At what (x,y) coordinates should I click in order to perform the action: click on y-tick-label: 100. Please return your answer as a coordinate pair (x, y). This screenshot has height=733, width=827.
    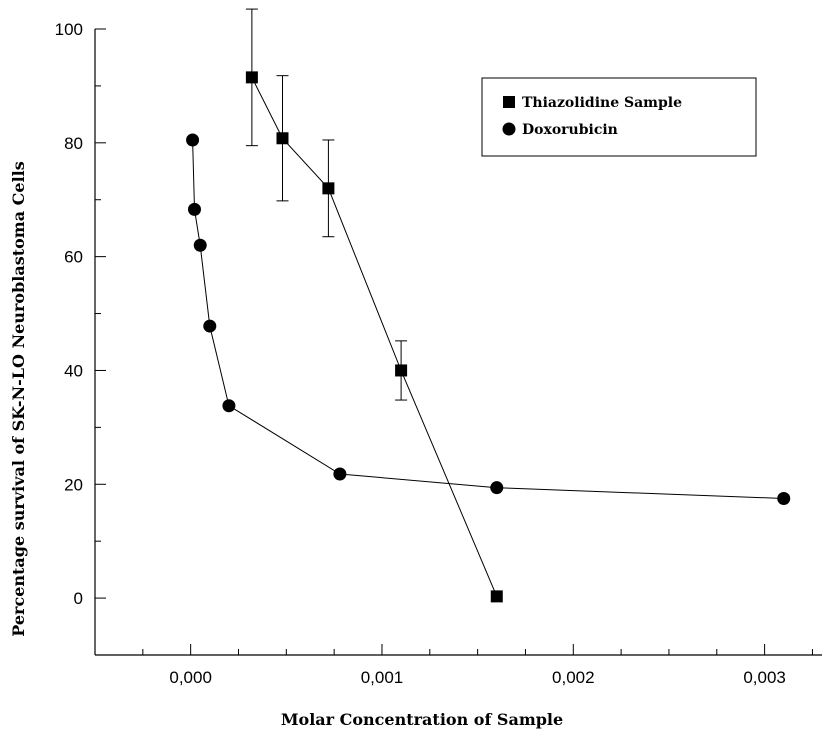
    Looking at the image, I should click on (69, 29).